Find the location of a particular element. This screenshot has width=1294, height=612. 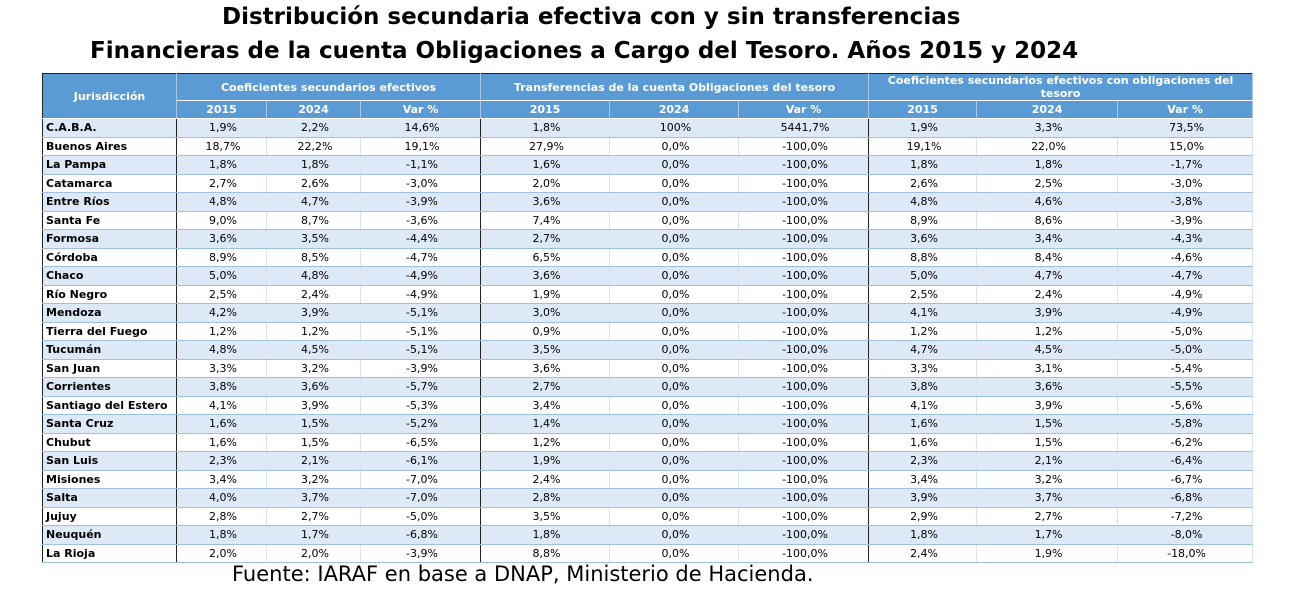

value-cell: 4,7% is located at coordinates (1047, 276).